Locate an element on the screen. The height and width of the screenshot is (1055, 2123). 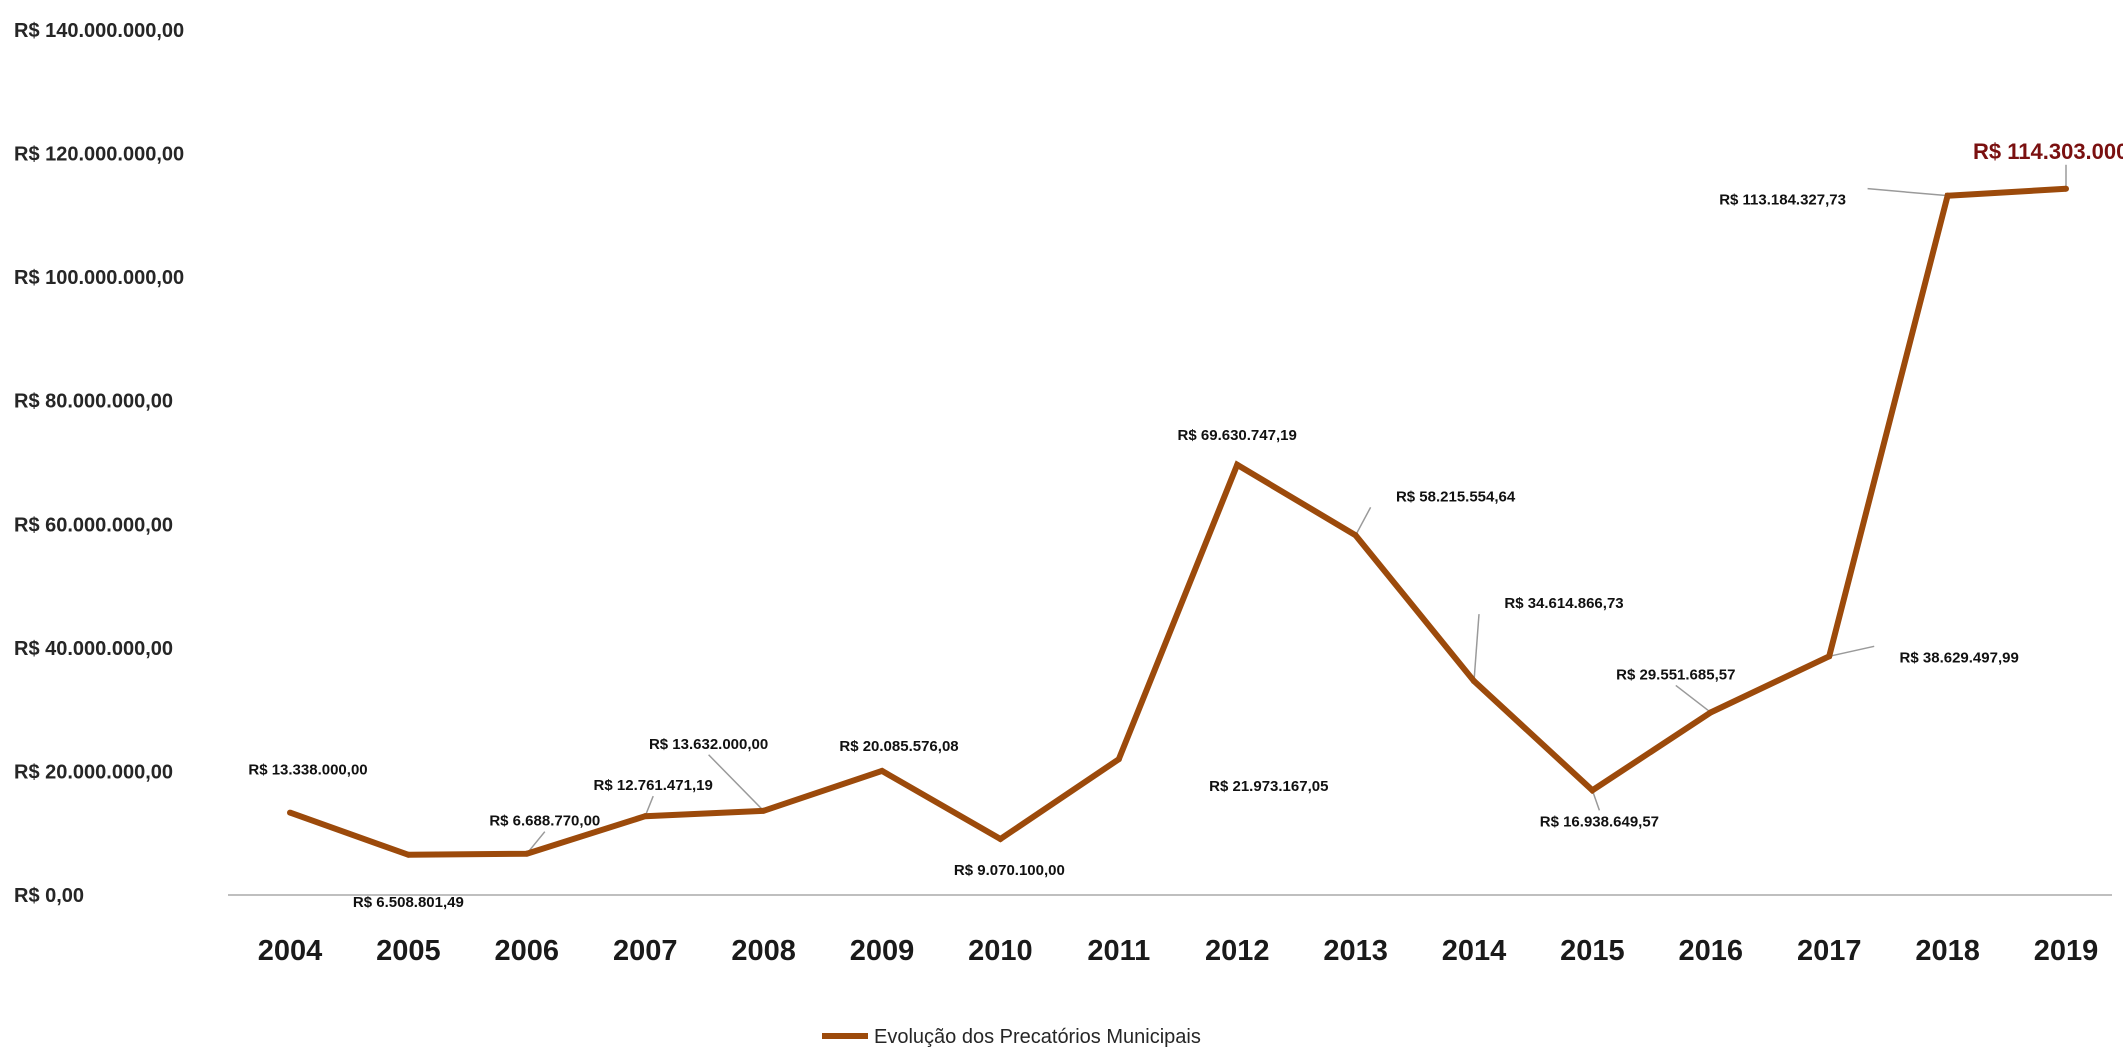
y-tick-label: R$ 60.000.000,00 is located at coordinates (93, 525).